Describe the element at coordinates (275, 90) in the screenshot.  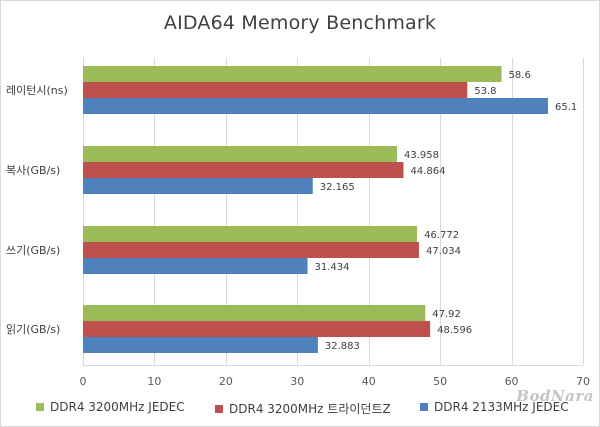
I see `bar-series1-cat0` at that location.